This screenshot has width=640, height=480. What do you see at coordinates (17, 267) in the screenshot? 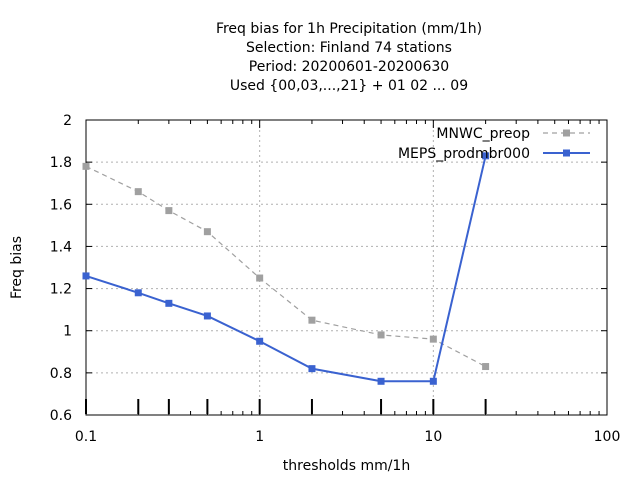
I see `y-axis-label: Freq bias` at bounding box center [17, 267].